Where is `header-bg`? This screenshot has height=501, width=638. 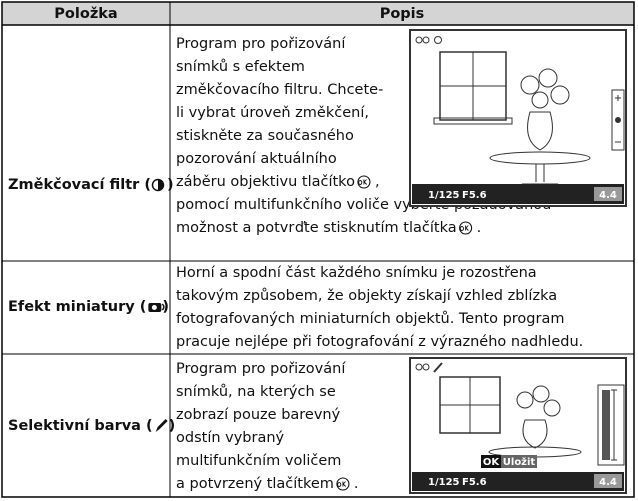 header-bg is located at coordinates (318, 13).